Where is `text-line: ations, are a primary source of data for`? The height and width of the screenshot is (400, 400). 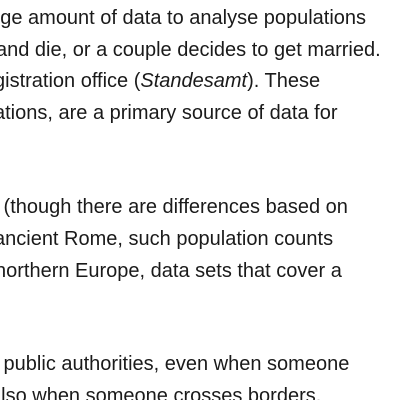 text-line: ations, are a primary source of data for is located at coordinates (169, 113).